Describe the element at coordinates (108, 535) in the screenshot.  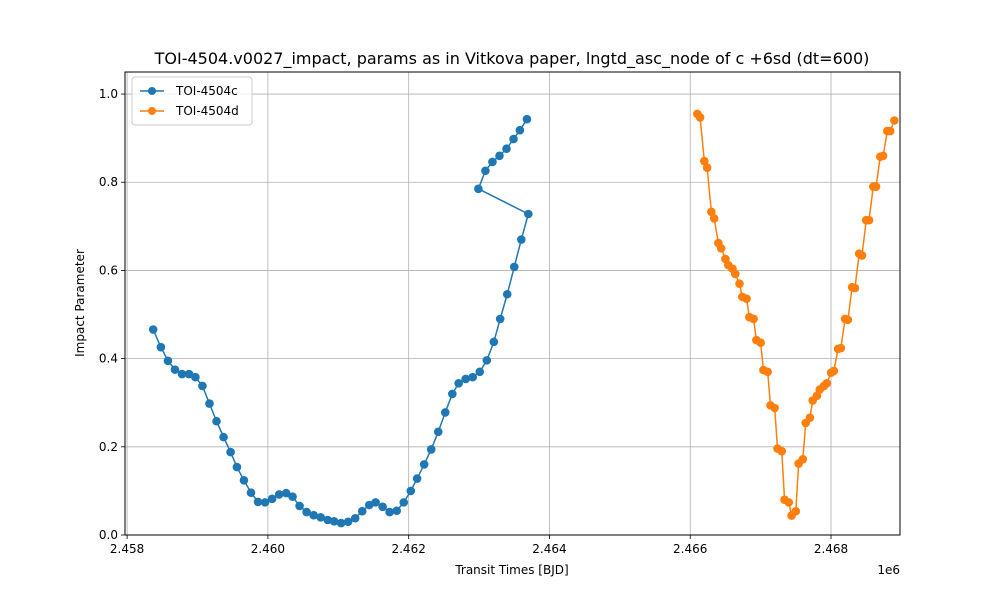
I see `y-tick-label: 0.0` at that location.